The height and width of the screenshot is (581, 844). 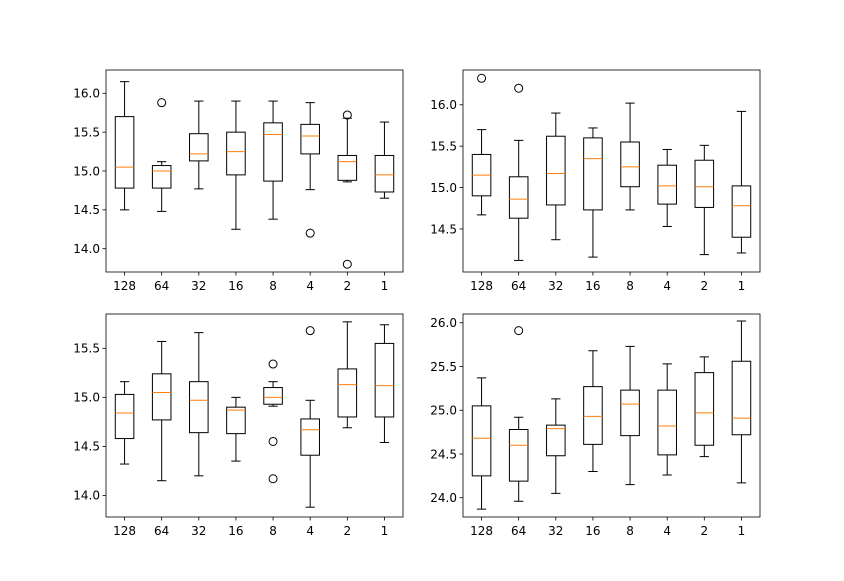 I want to click on y-tick-label: 25.5, so click(x=443, y=367).